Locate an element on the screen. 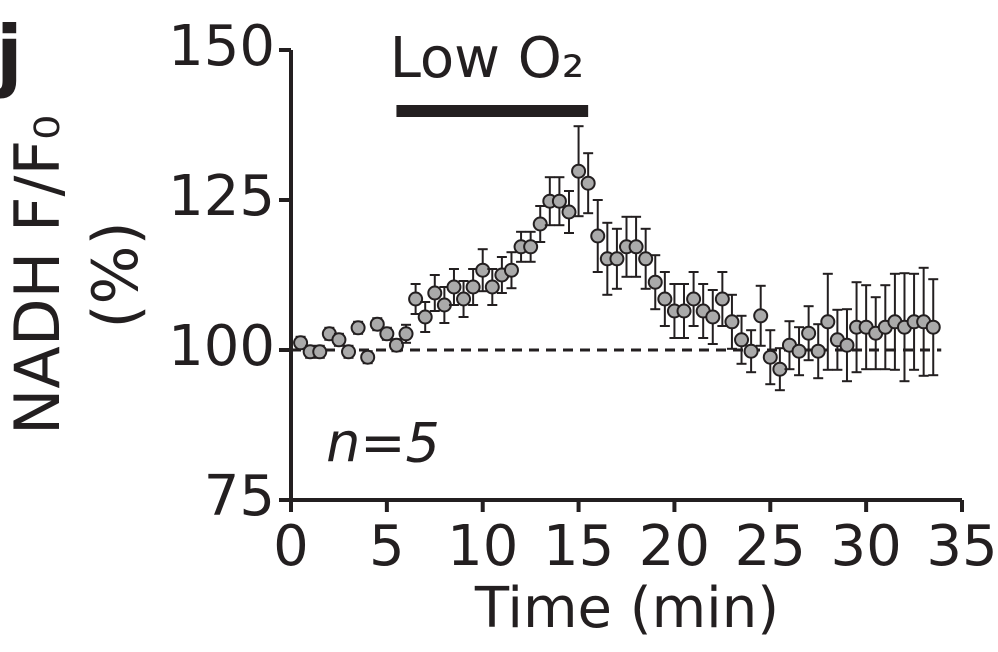 The width and height of the screenshot is (998, 652). y-axis-label: NADH F/F₀ is located at coordinates (37, 275).